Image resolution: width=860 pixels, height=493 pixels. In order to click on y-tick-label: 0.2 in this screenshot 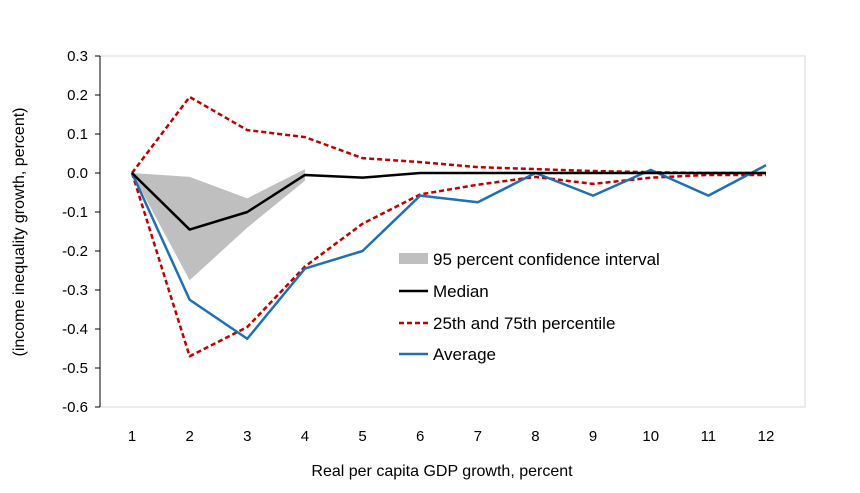, I will do `click(77, 95)`.